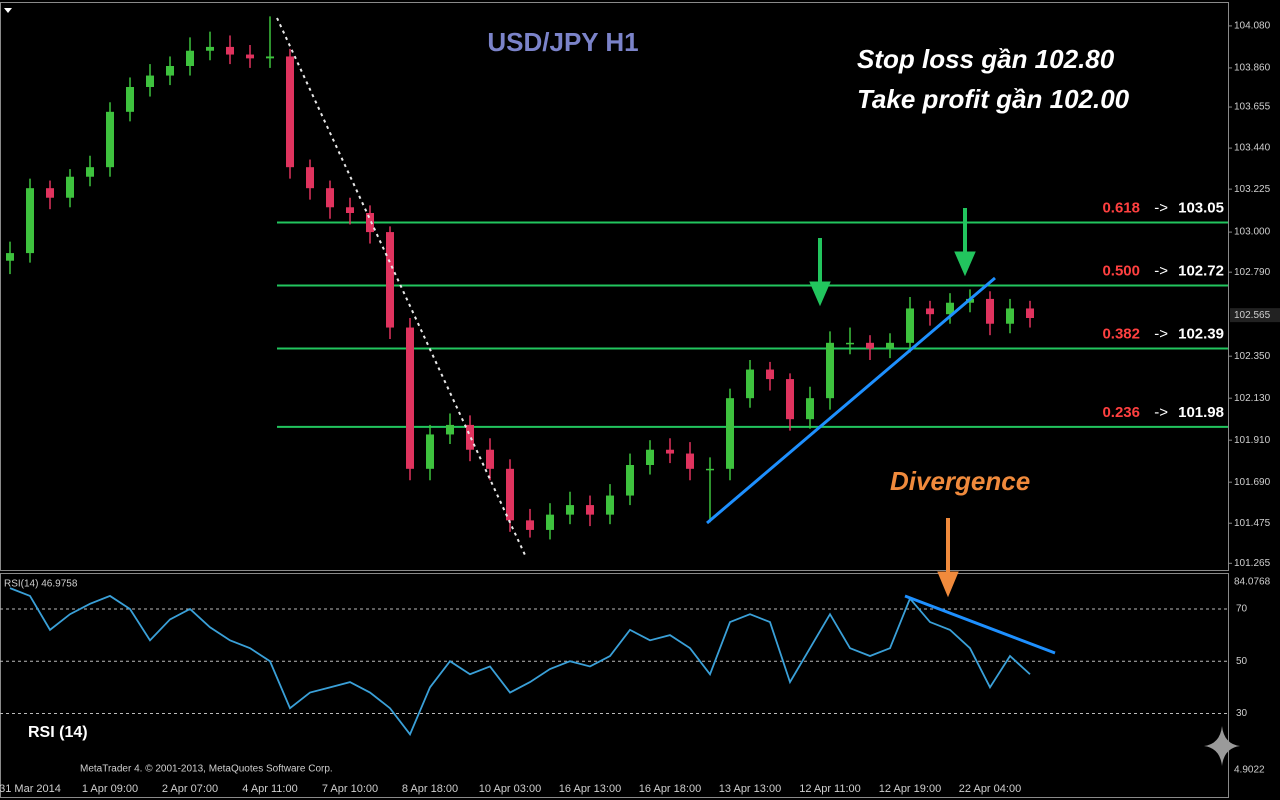  What do you see at coordinates (1121, 271) in the screenshot?
I see `fib-ratio: 0.500` at bounding box center [1121, 271].